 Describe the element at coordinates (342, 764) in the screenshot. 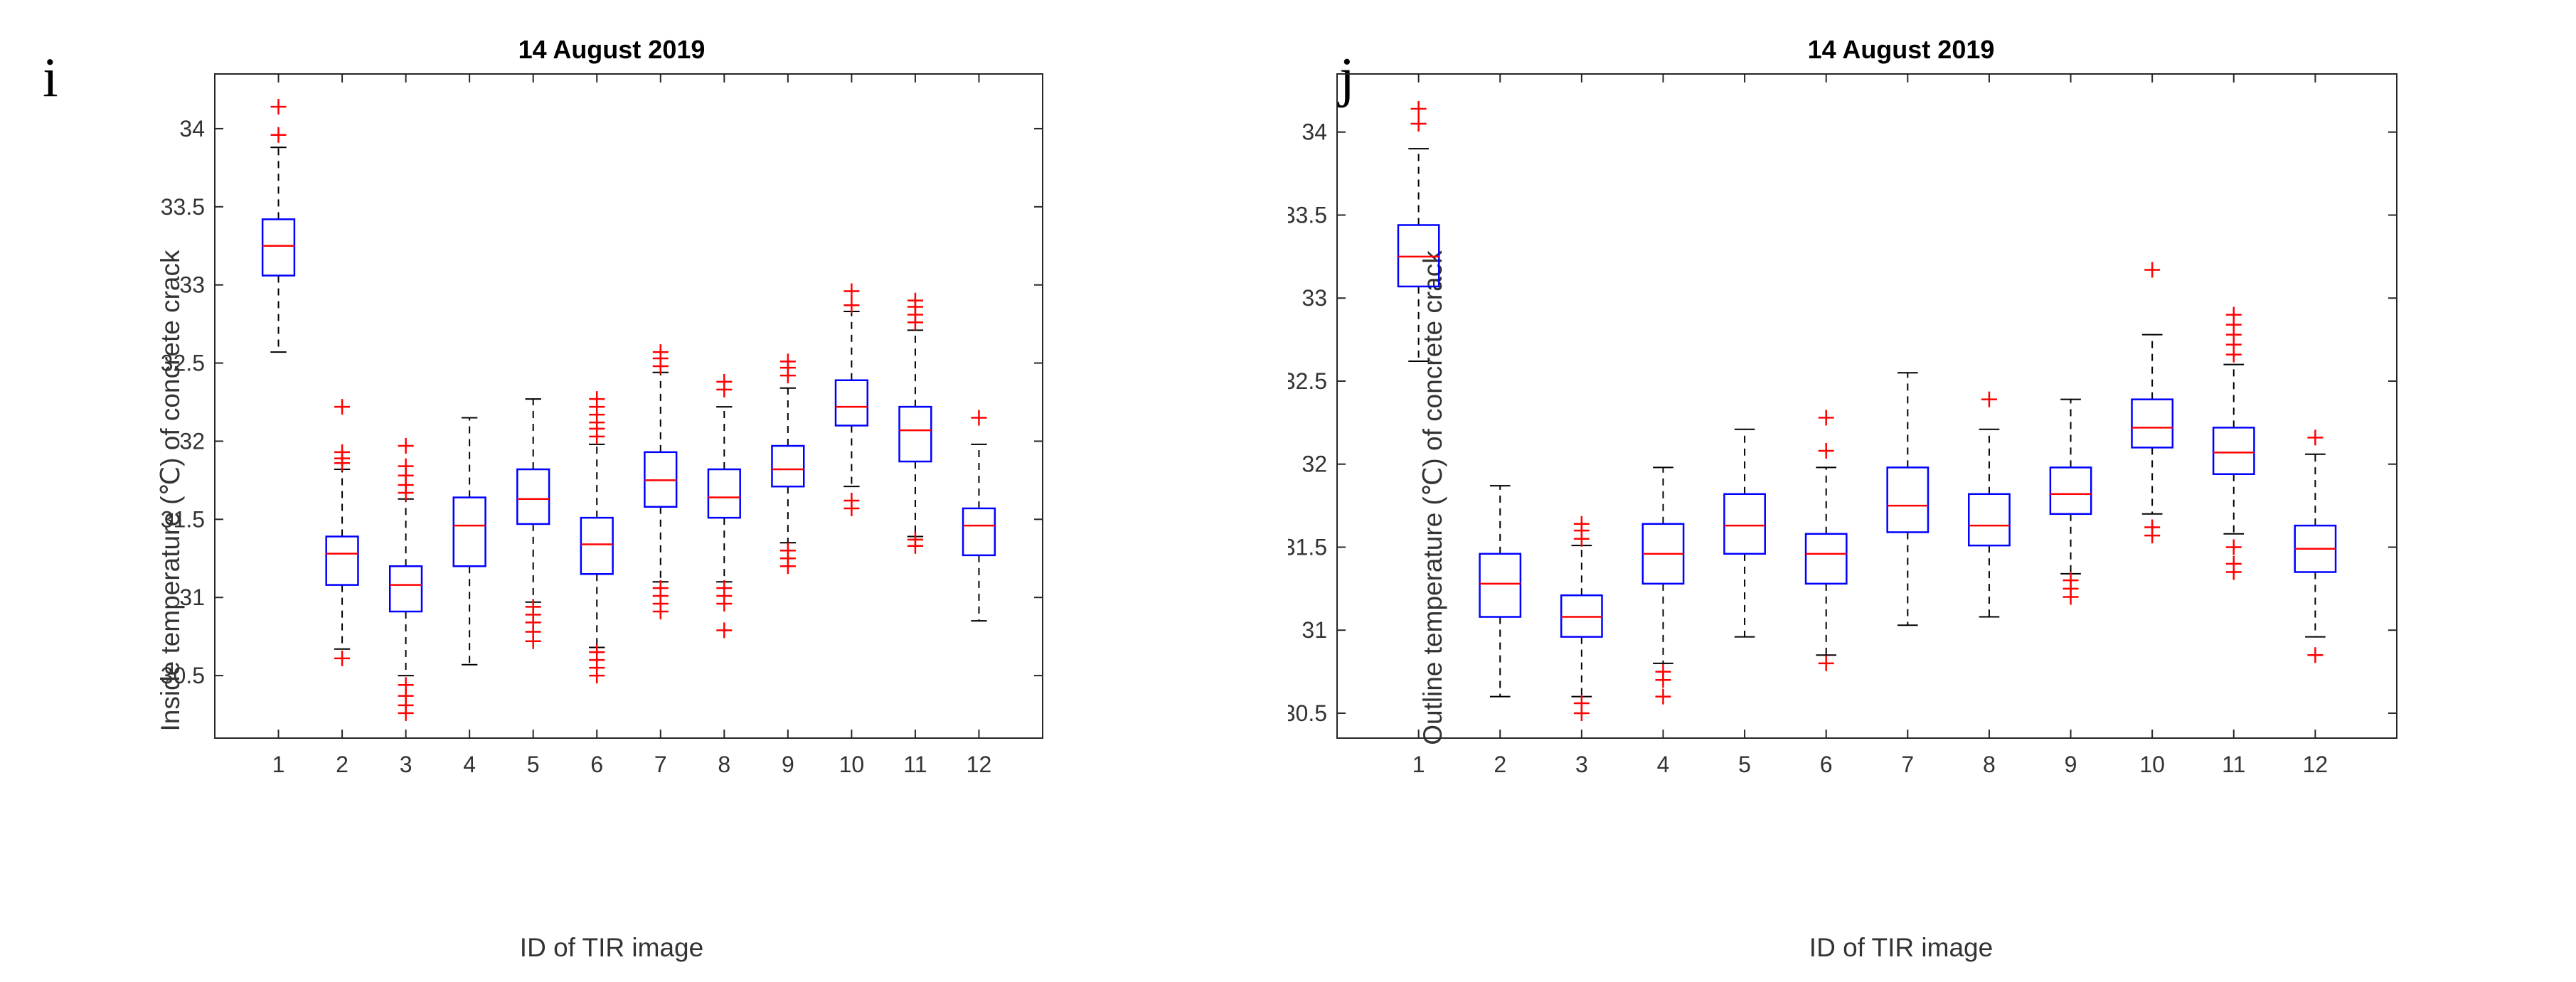

I see `x-tick-label: 2` at that location.